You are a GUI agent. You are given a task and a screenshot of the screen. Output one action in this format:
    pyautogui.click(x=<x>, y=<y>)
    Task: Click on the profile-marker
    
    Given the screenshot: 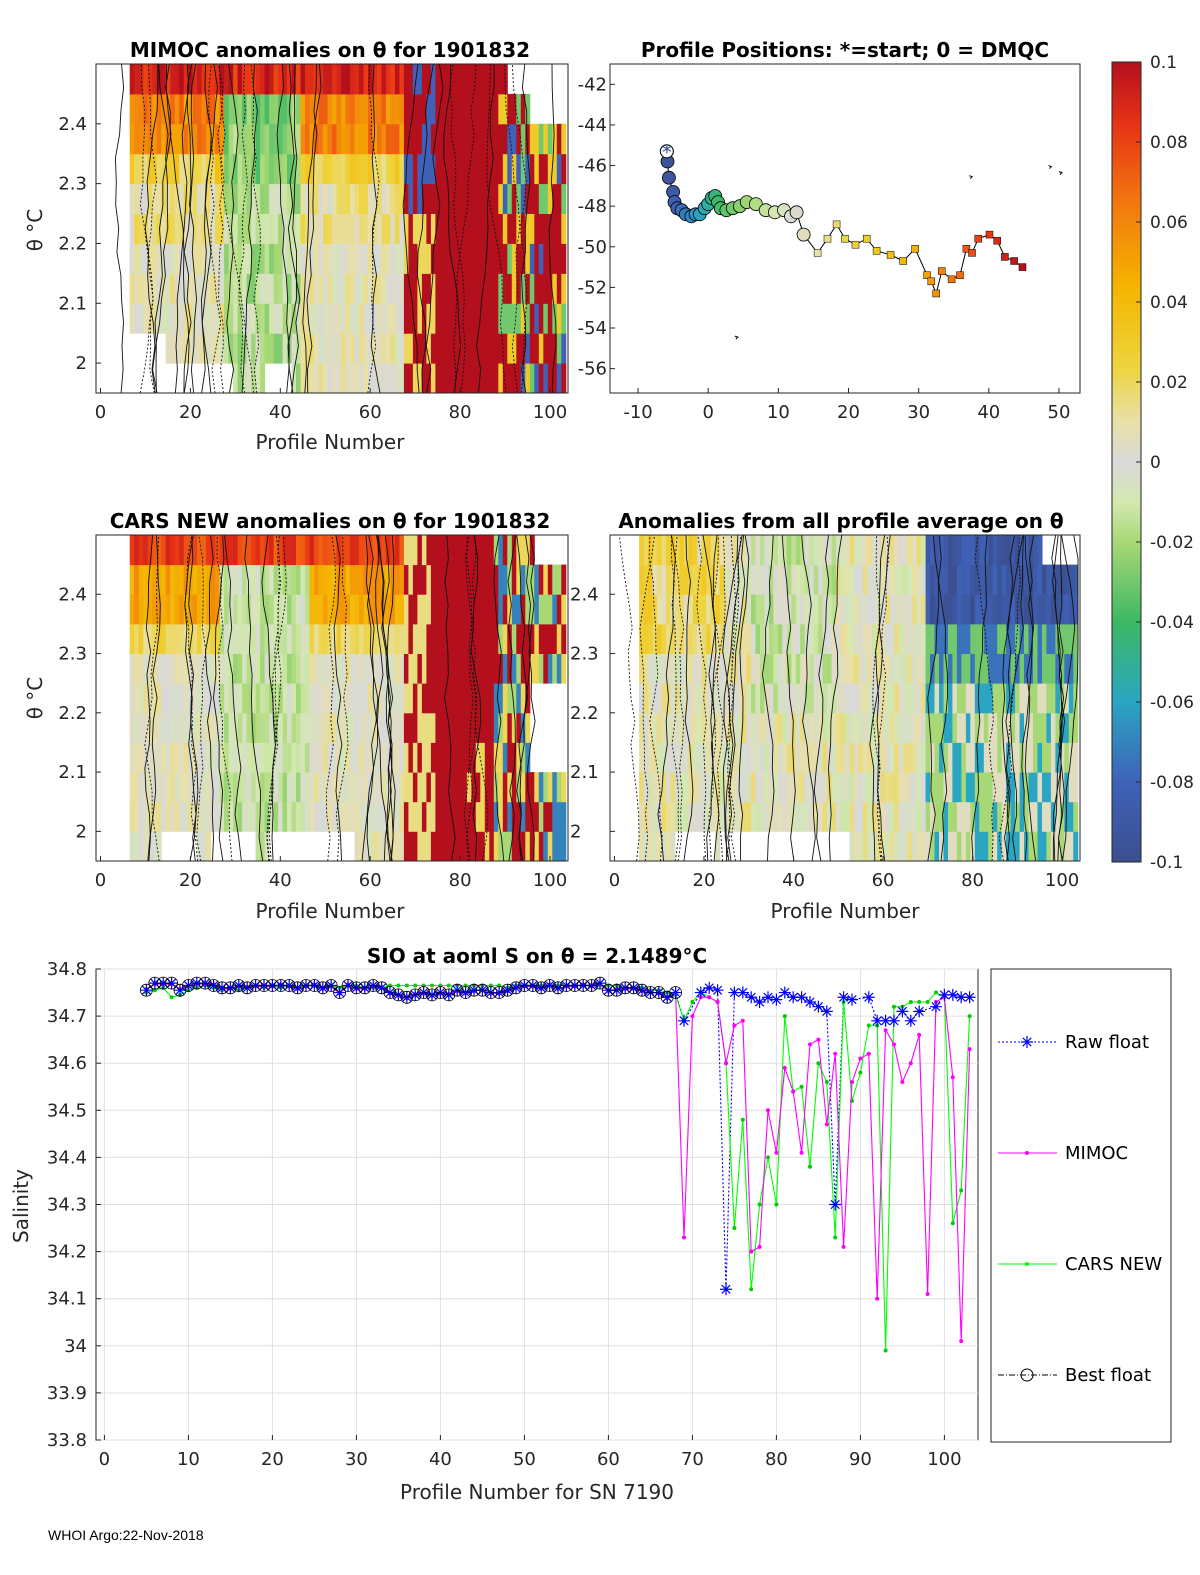 What is the action you would take?
    pyautogui.click(x=817, y=253)
    